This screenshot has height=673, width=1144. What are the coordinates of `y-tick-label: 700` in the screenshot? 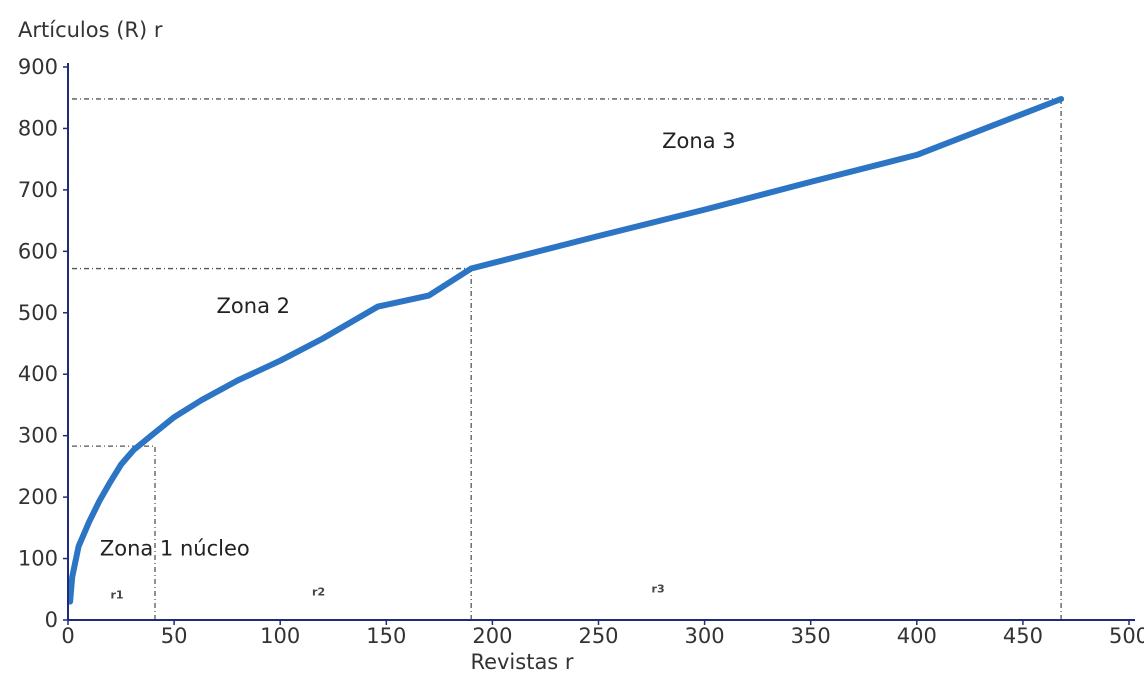 It's located at (38, 190).